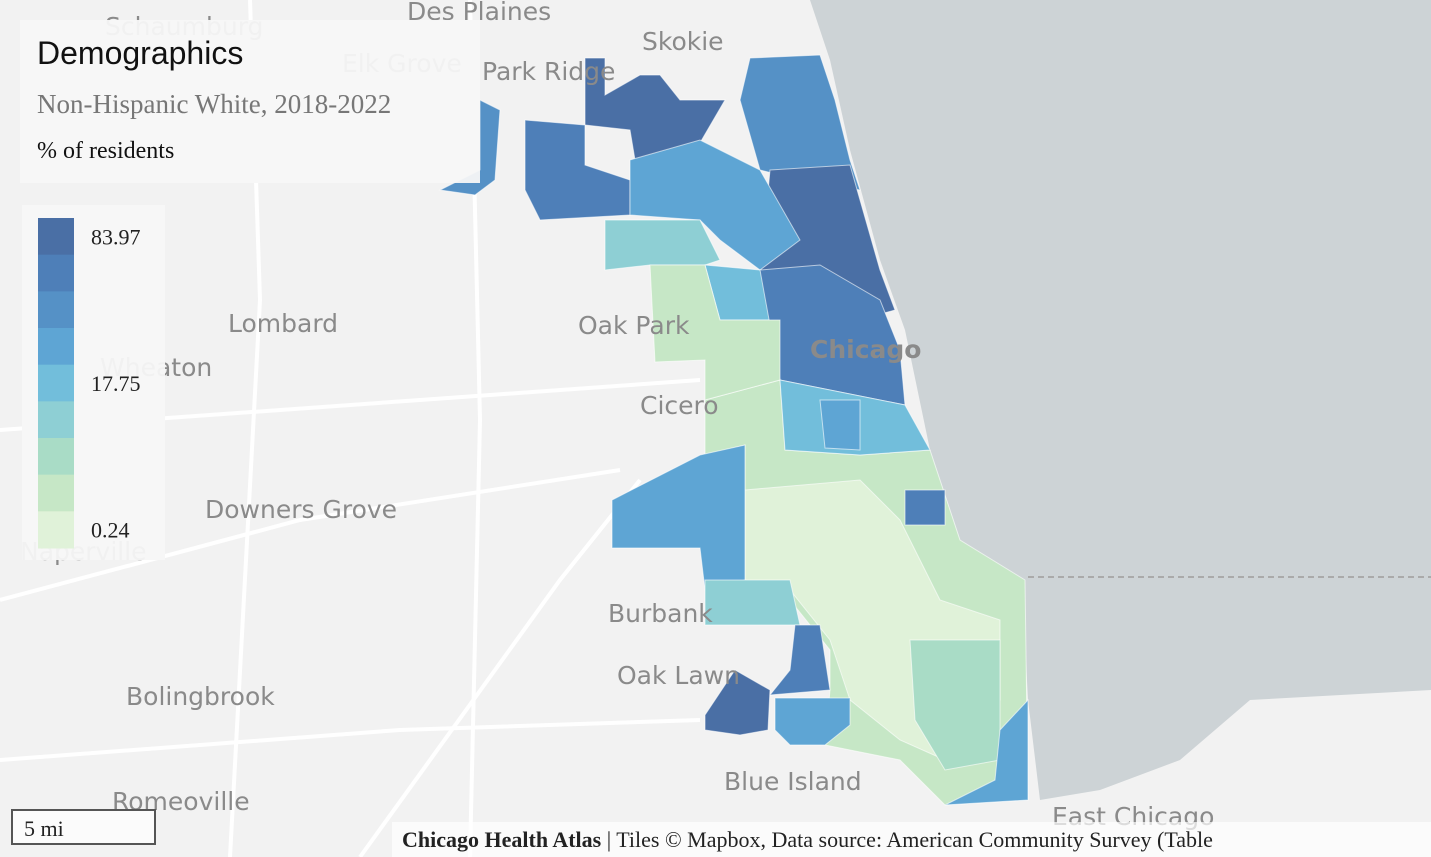  Describe the element at coordinates (301, 509) in the screenshot. I see `place-label: Downers Grove` at that location.